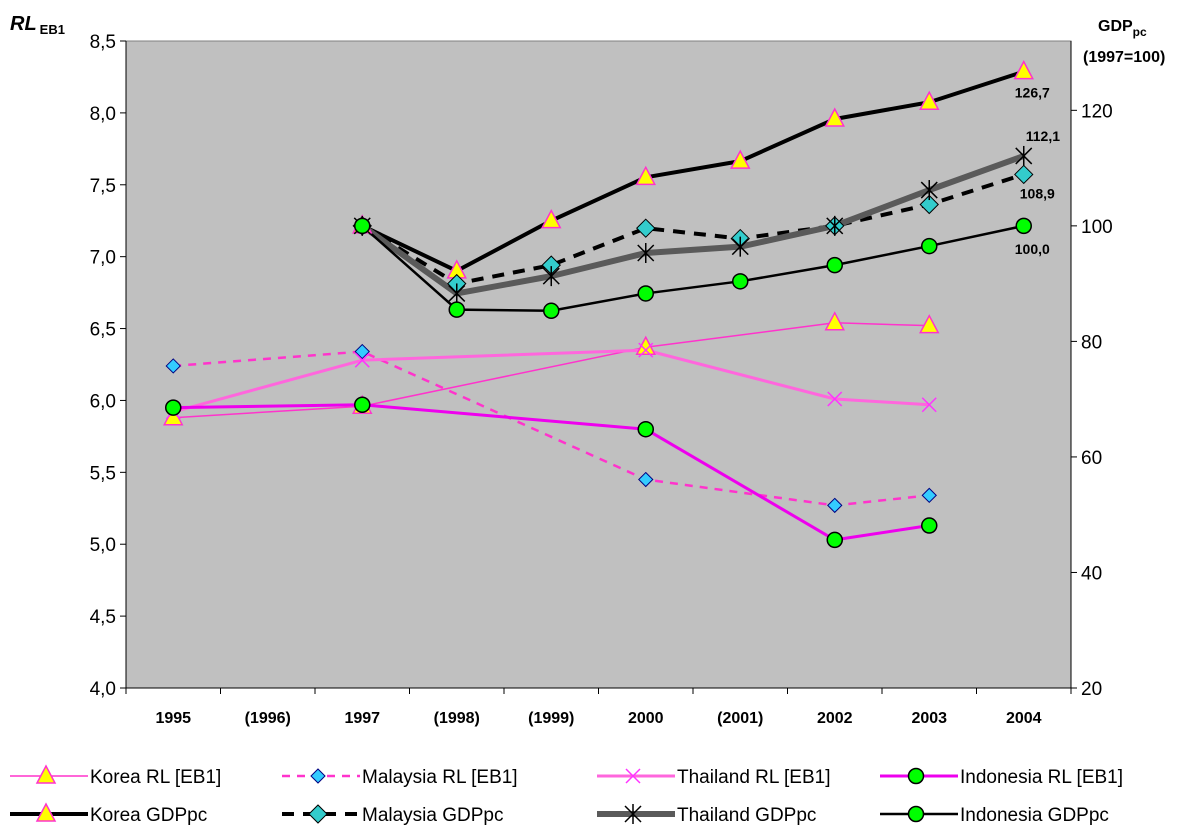 The width and height of the screenshot is (1193, 830). I want to click on legend-item: Korea GDPpc, so click(108, 814).